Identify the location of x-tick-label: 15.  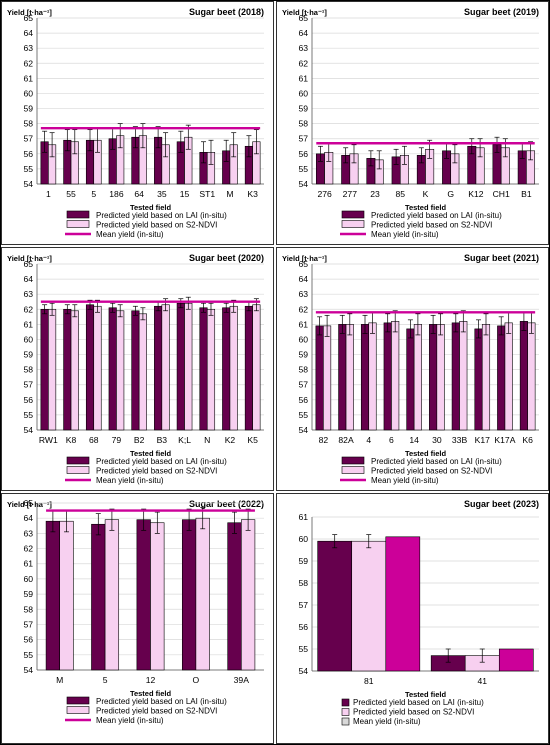
(185, 194).